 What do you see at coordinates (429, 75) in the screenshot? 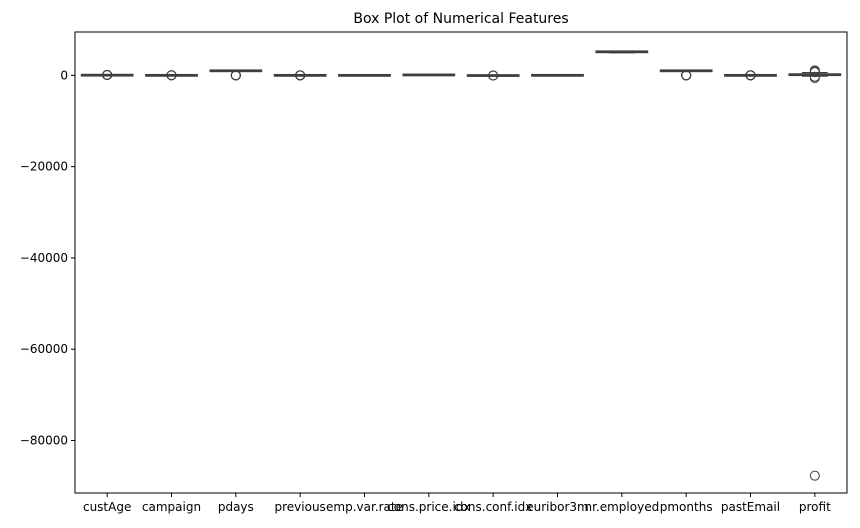
I see `box-cons.price.idx` at bounding box center [429, 75].